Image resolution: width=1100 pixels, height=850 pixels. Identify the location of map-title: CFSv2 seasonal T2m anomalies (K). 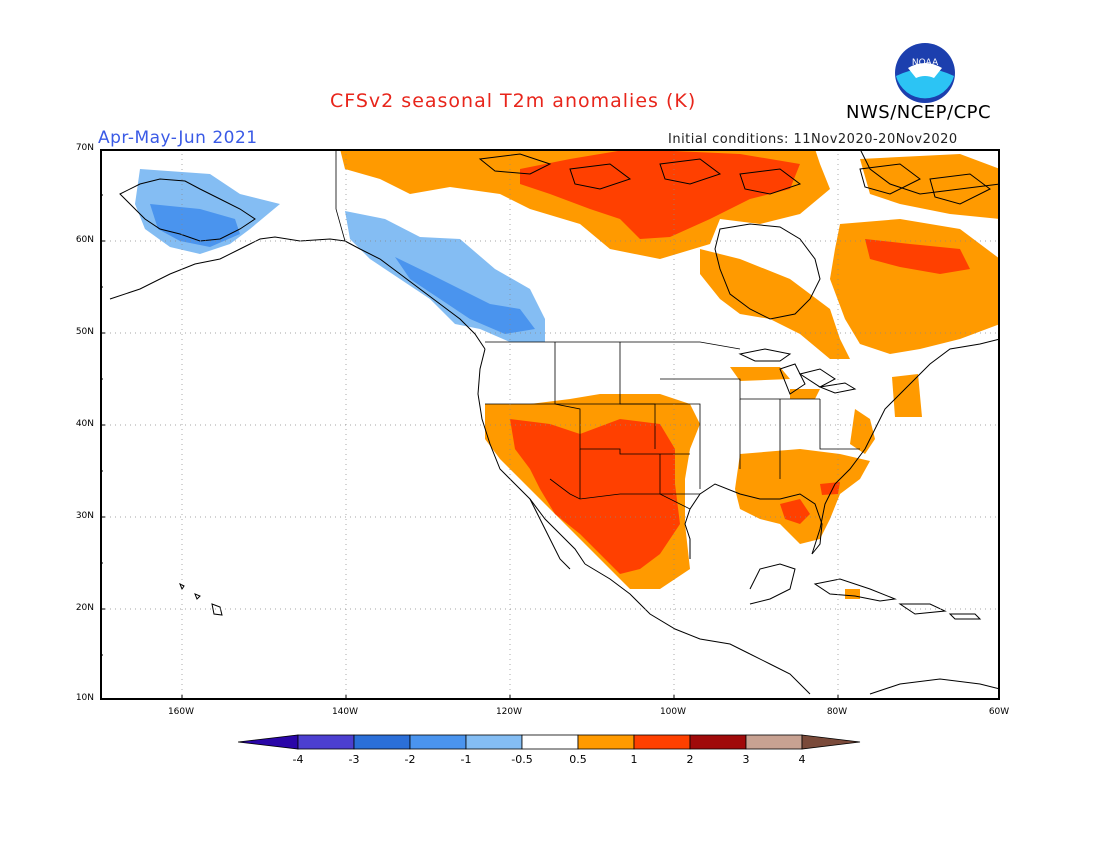
(513, 101).